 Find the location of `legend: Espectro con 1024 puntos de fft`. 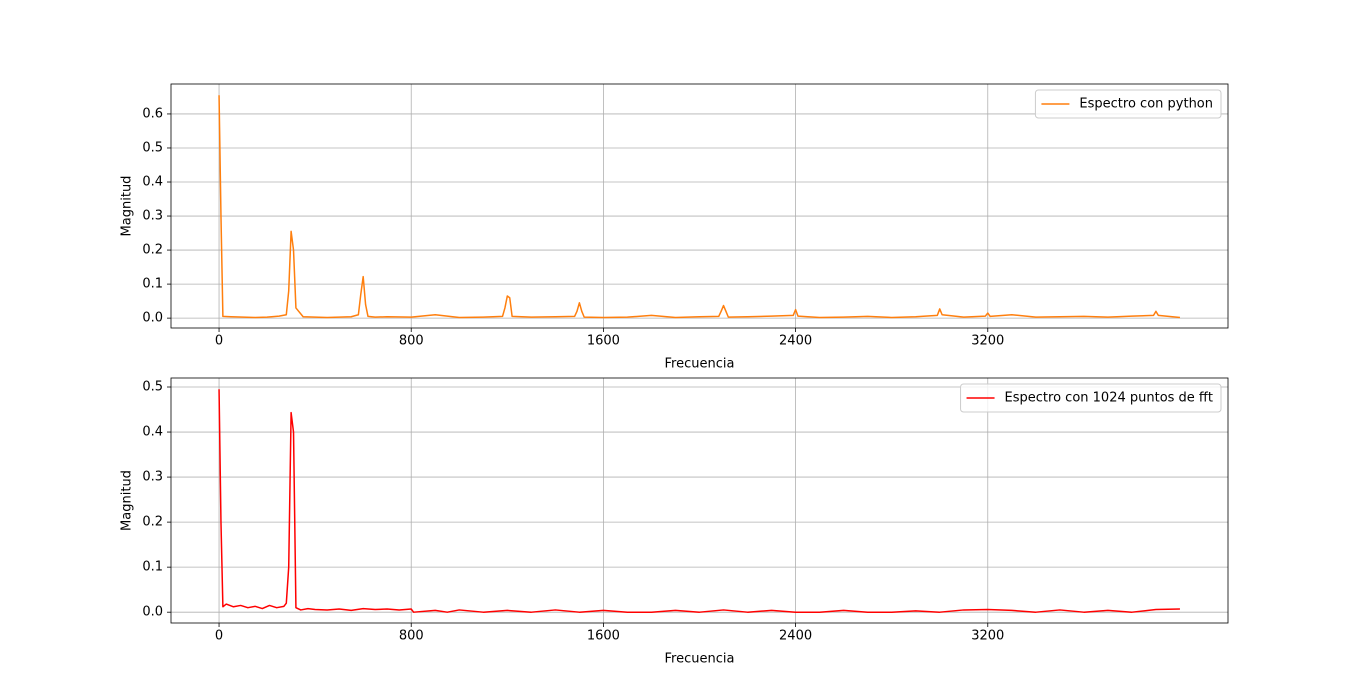

legend: Espectro con 1024 puntos de fft is located at coordinates (1091, 398).